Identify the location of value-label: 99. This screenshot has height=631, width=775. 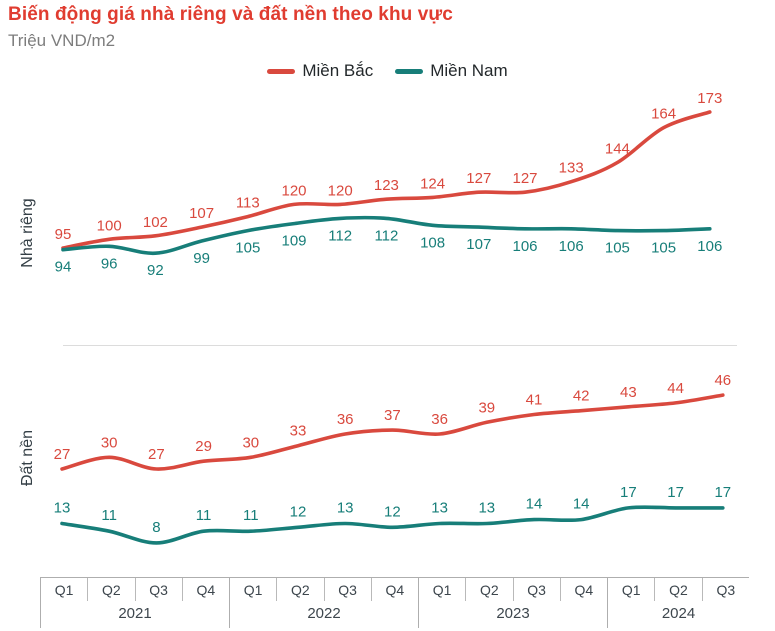
(201, 258).